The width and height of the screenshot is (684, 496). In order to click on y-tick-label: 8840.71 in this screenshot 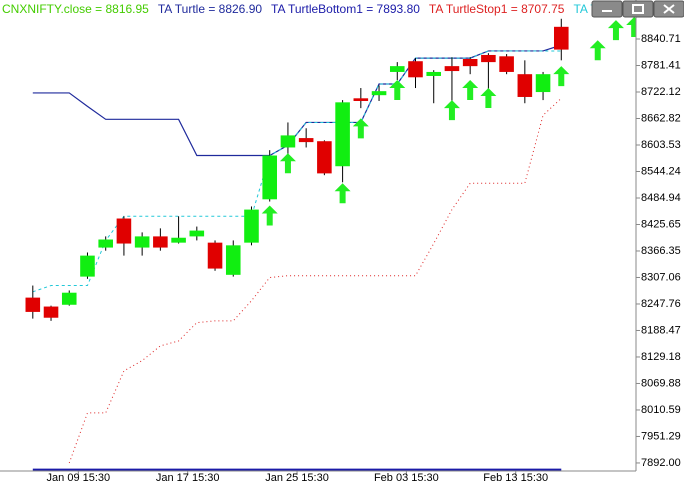, I will do `click(661, 39)`.